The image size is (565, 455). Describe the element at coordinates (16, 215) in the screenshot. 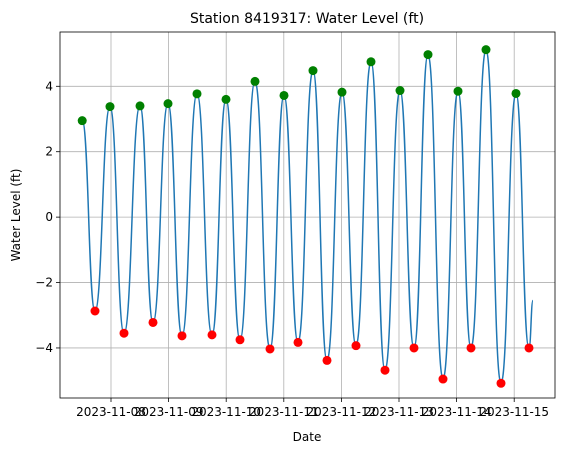

I see `y-axis-label: Water Level (ft)` at that location.